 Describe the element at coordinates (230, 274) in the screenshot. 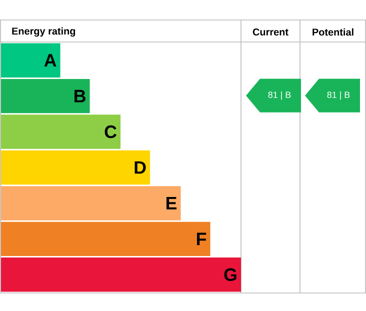

I see `y-tick-label: G` at that location.